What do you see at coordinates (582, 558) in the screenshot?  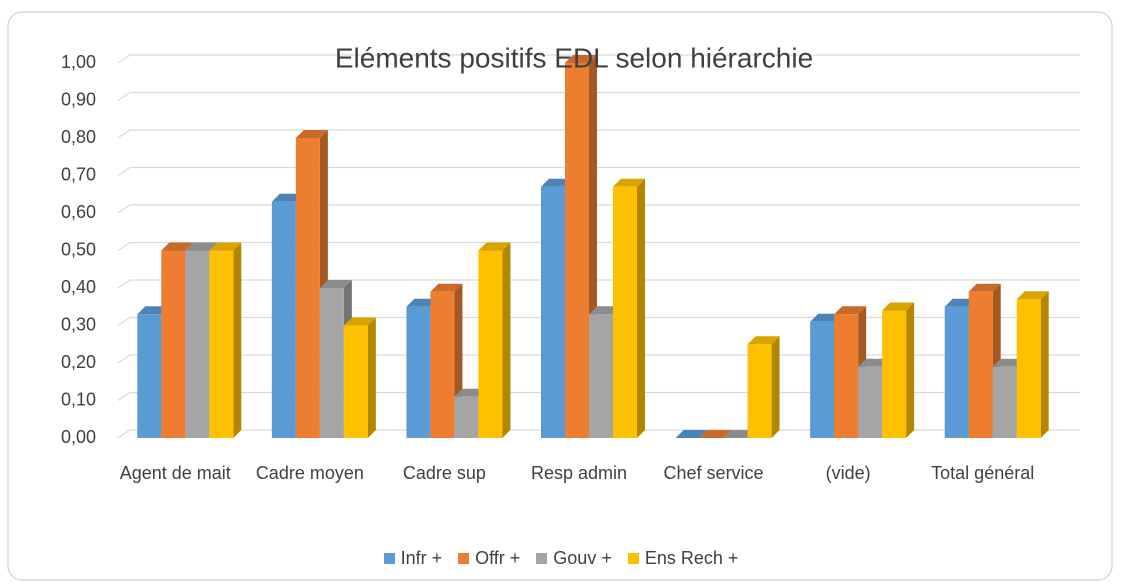 I see `legend-label: Gouv +` at bounding box center [582, 558].